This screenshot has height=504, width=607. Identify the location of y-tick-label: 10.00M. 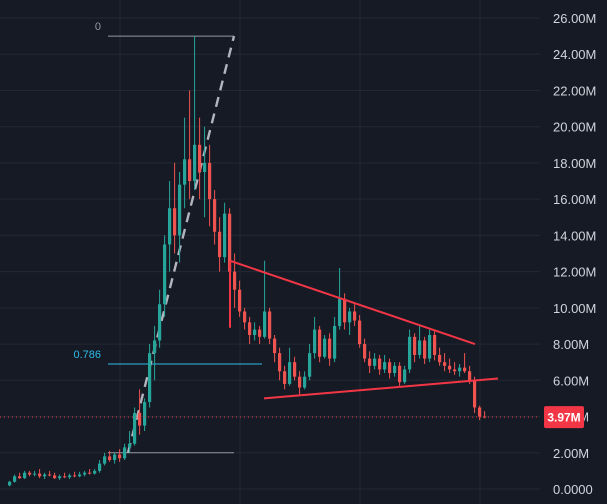
(574, 308).